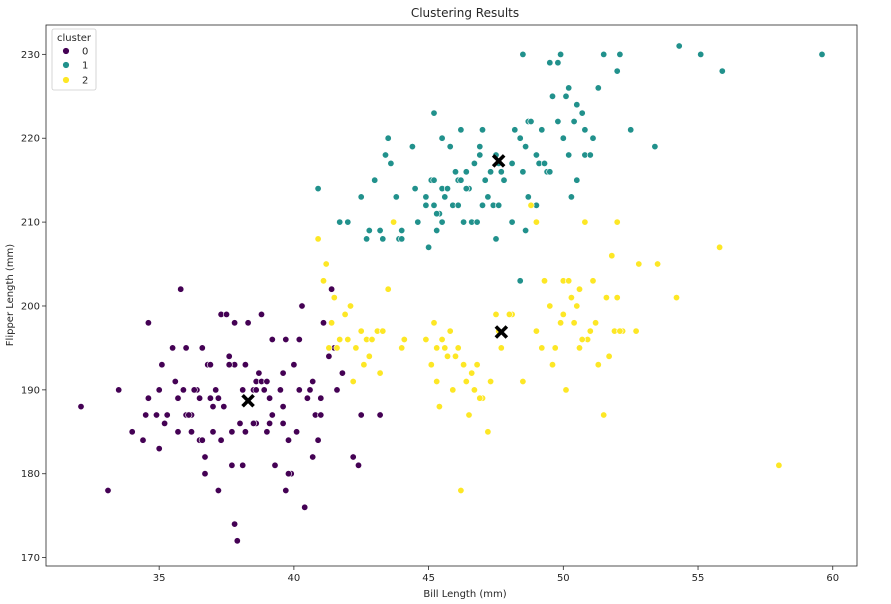 Image resolution: width=891 pixels, height=604 pixels. What do you see at coordinates (465, 13) in the screenshot?
I see `chart-title: Clustering Results` at bounding box center [465, 13].